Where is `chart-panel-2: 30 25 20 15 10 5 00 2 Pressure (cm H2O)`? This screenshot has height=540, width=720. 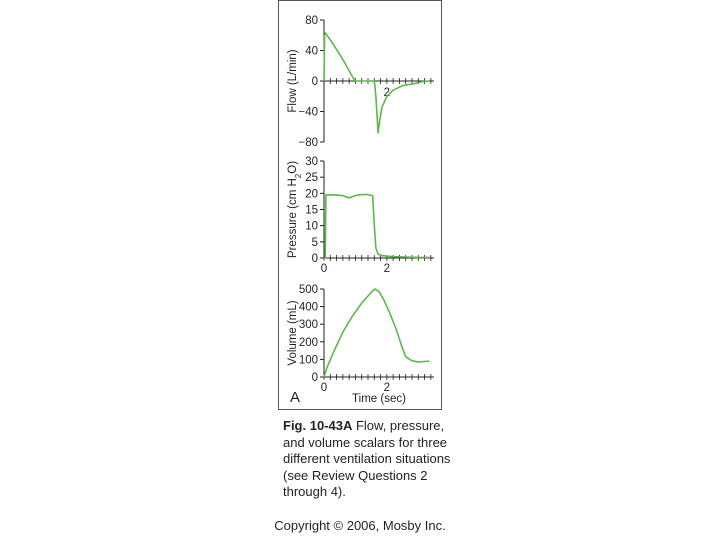
chart-panel-2: 30 25 20 15 10 5 00 2 Pressure (cm H2O) is located at coordinates (360, 215).